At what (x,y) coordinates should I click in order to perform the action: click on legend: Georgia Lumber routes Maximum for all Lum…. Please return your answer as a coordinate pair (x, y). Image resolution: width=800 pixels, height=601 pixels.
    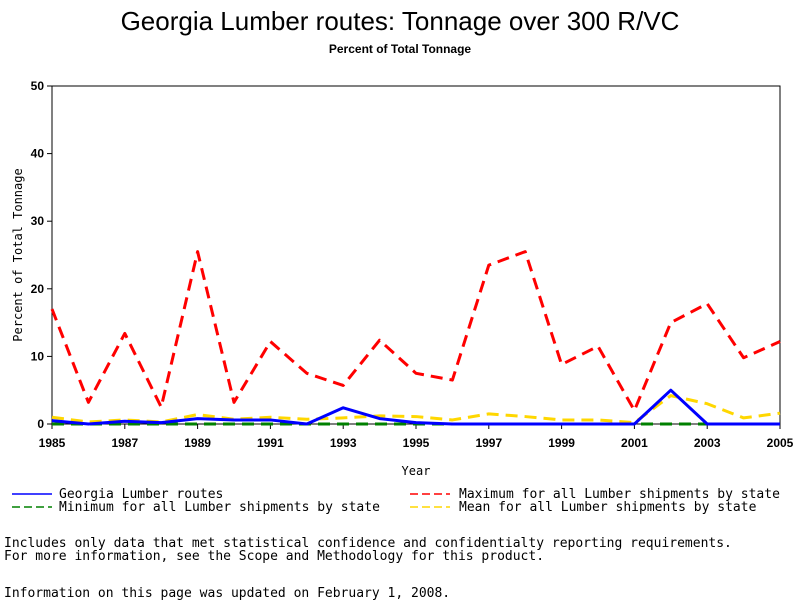
    Looking at the image, I should click on (396, 501).